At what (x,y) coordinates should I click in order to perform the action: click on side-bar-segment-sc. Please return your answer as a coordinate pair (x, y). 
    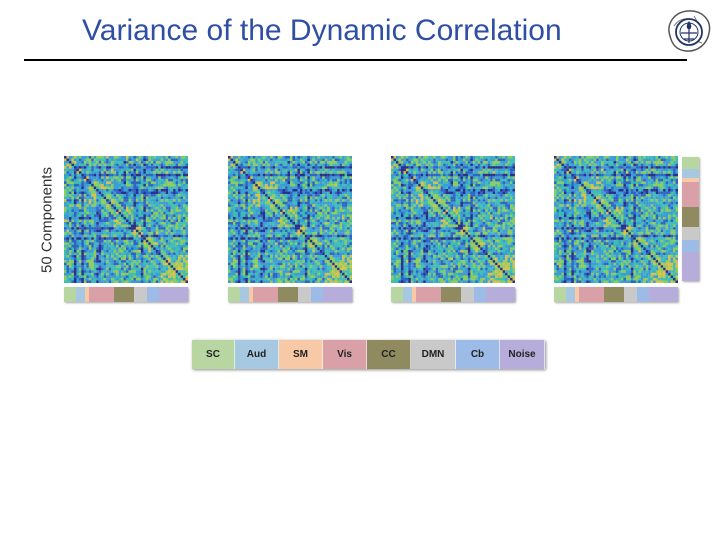
    Looking at the image, I should click on (690, 163).